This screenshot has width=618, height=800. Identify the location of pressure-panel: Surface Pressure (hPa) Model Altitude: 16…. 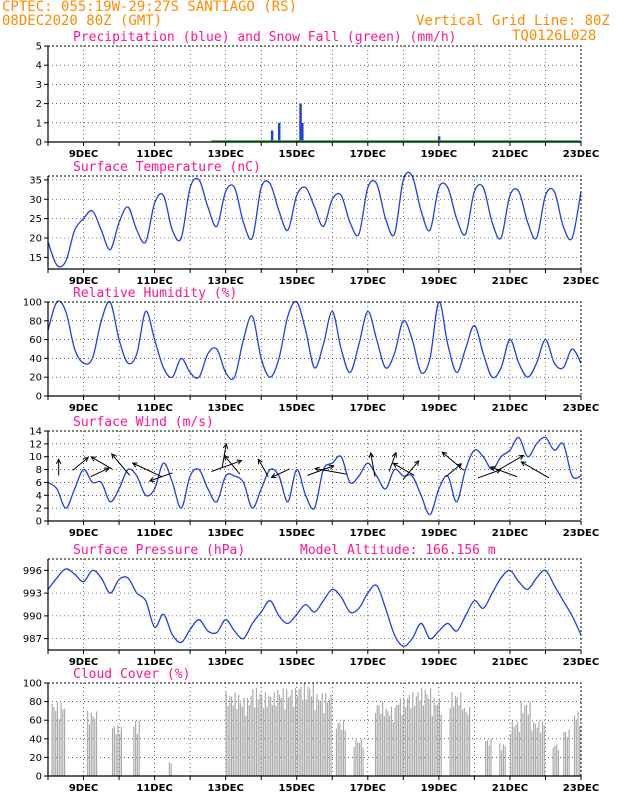
(311, 605).